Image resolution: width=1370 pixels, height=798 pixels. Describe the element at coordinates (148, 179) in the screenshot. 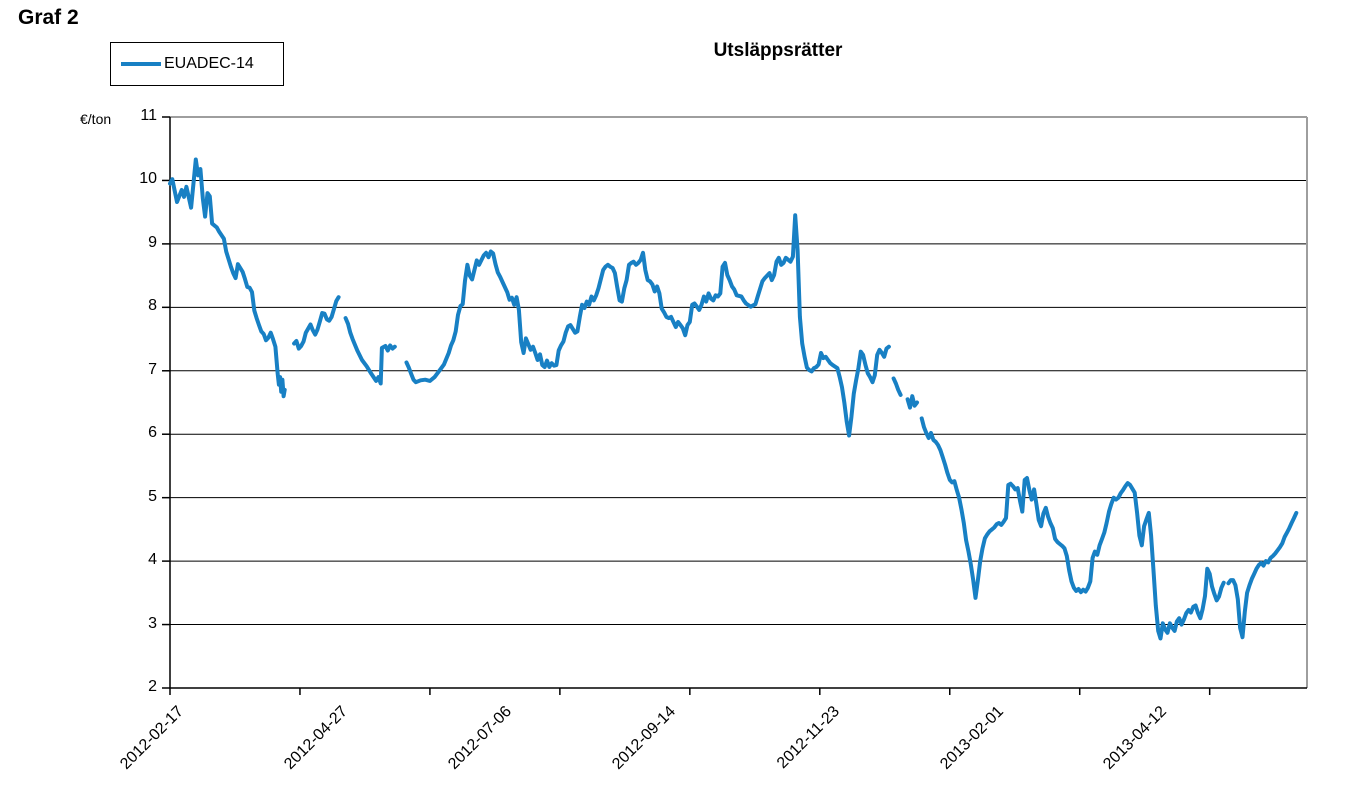

I see `y-axis-tick-label: 10` at that location.